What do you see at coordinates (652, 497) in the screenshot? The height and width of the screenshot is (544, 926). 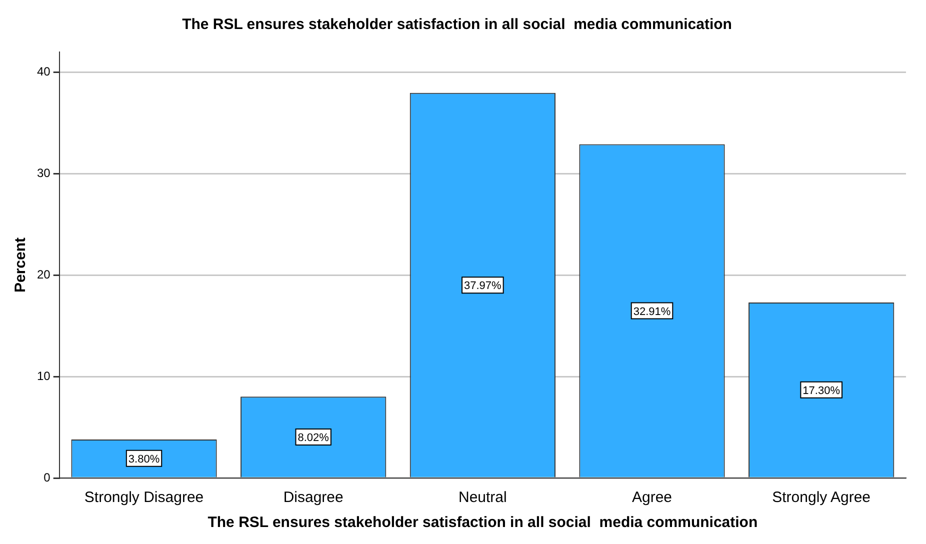 I see `x-tick-label: Agree` at bounding box center [652, 497].